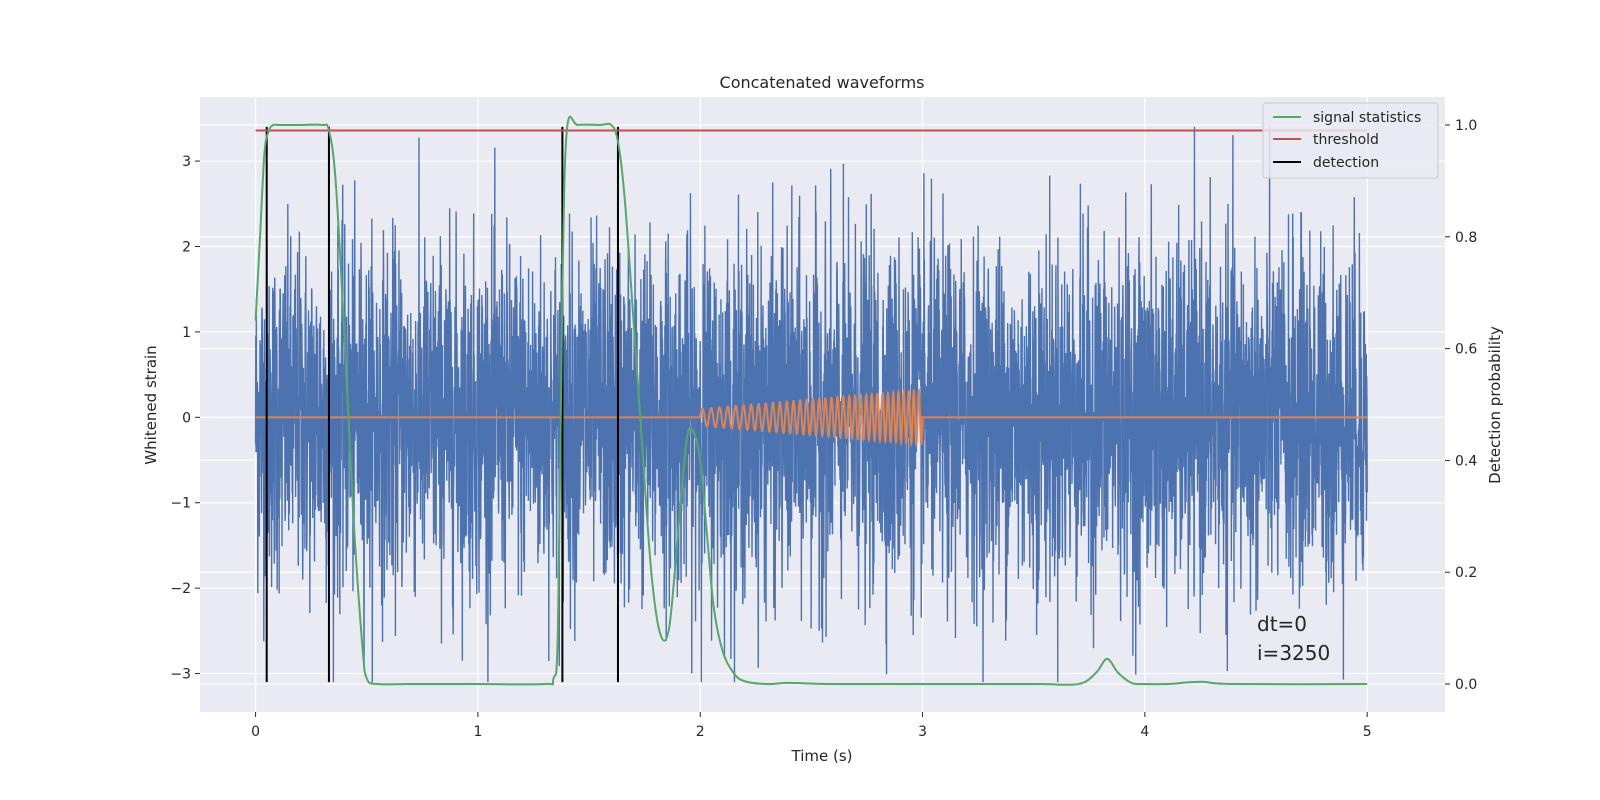 Image resolution: width=1600 pixels, height=800 pixels. I want to click on y-tick-label: −1, so click(180, 504).